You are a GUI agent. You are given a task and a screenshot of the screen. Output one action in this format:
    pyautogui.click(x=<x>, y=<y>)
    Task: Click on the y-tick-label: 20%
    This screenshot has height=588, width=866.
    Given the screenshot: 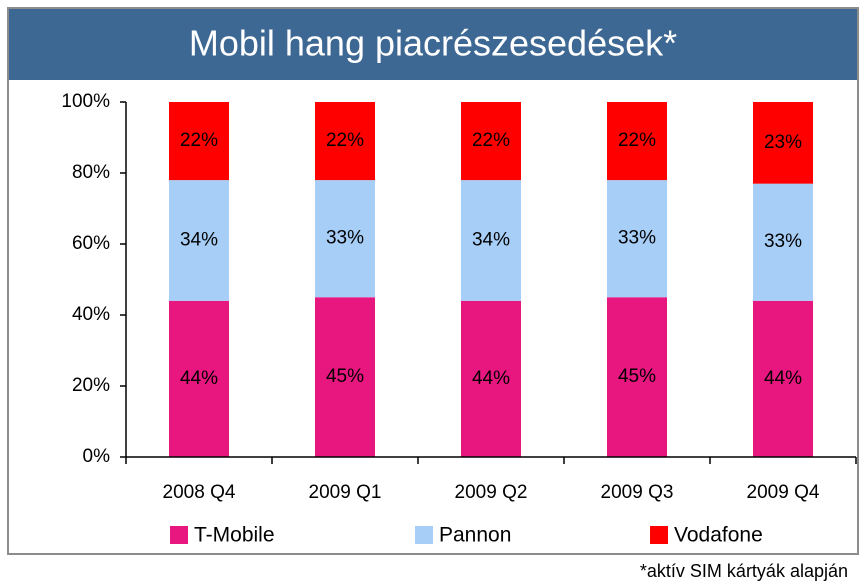 What is the action you would take?
    pyautogui.click(x=91, y=385)
    